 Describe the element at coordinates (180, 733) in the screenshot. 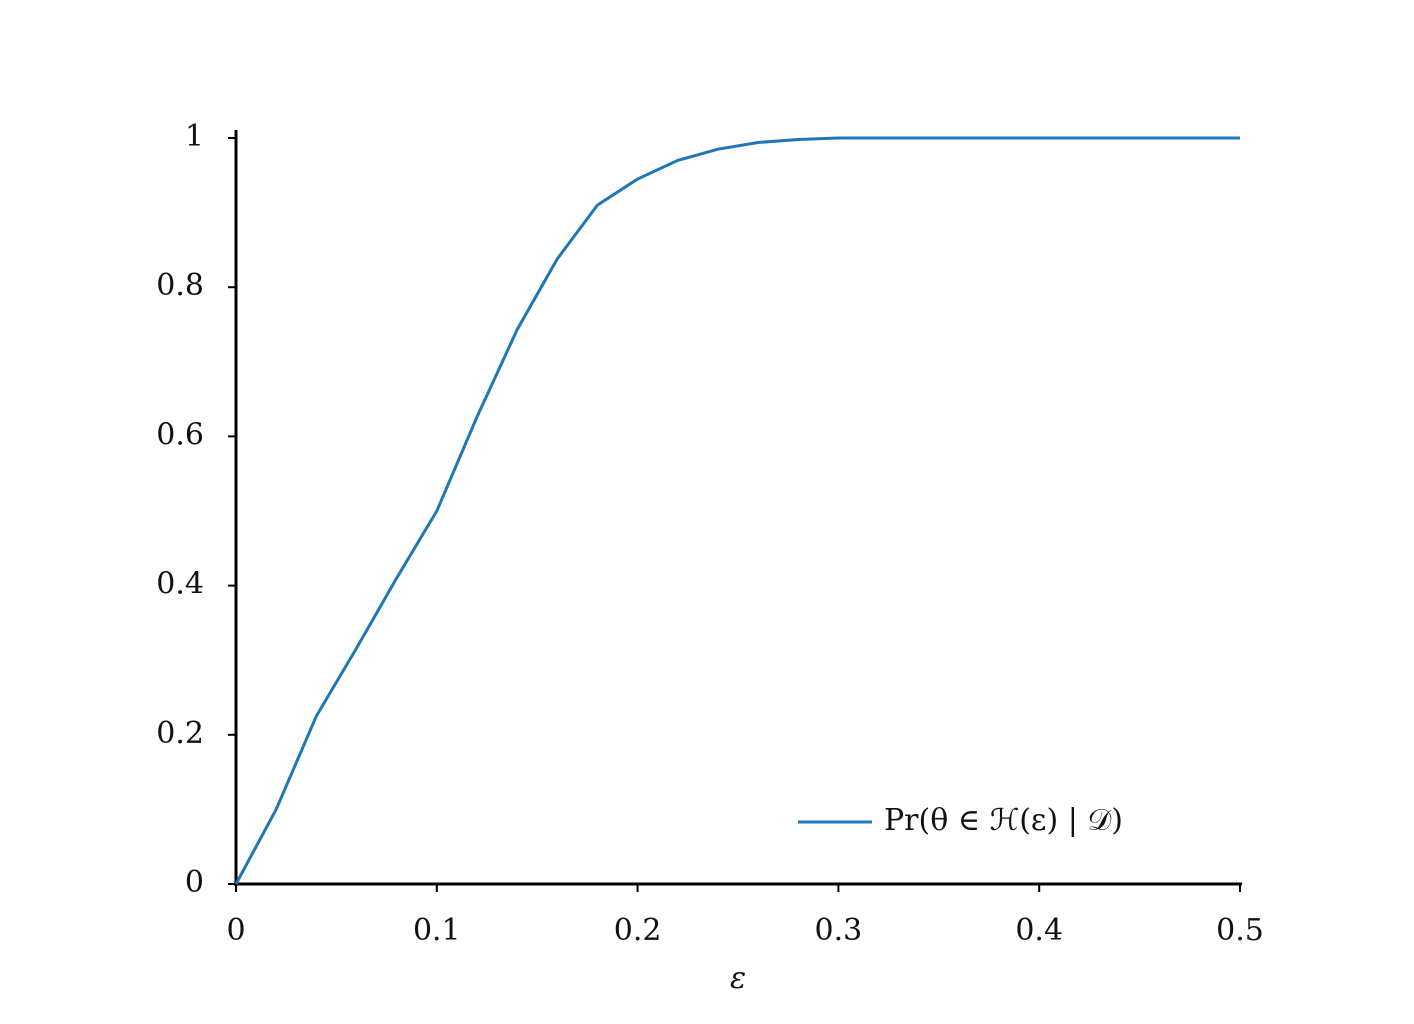

I see `y-tick-label: 0.2` at that location.